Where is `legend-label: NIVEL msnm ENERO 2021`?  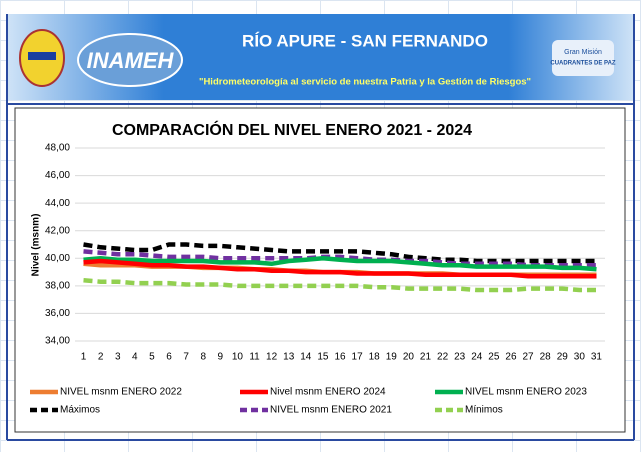 legend-label: NIVEL msnm ENERO 2021 is located at coordinates (331, 410).